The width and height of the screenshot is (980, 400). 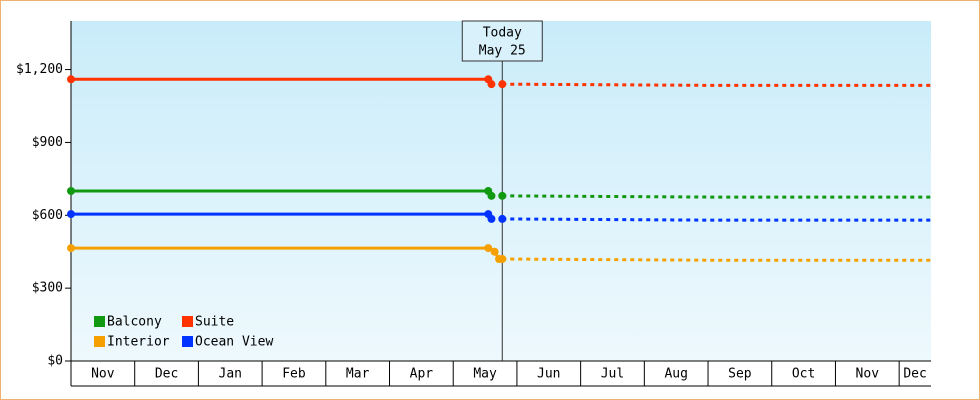 I want to click on today-label: May 25, so click(x=502, y=51).